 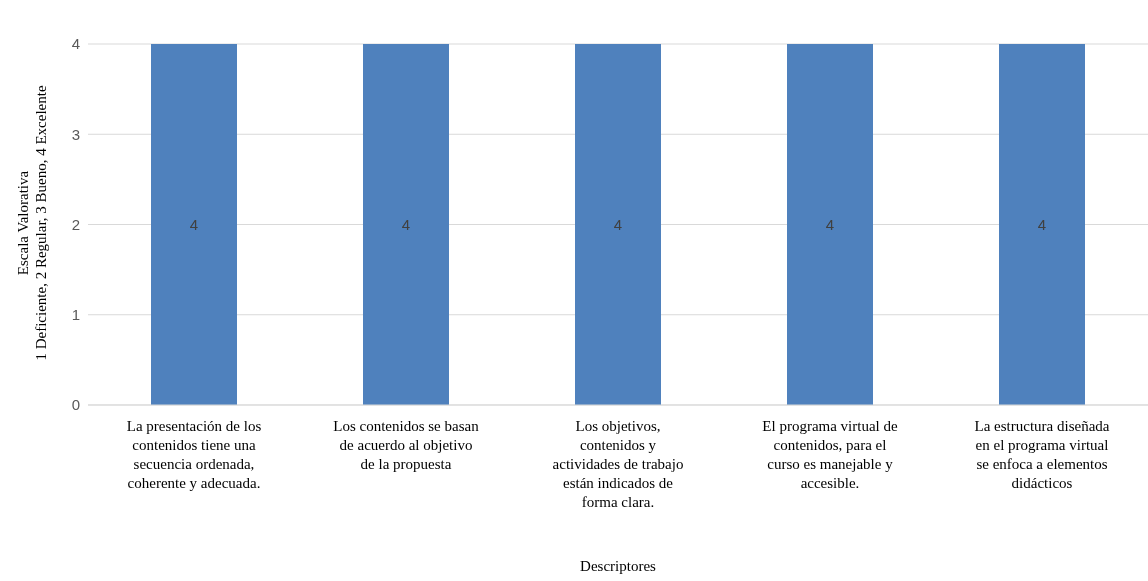 What do you see at coordinates (618, 566) in the screenshot?
I see `x-axis-title: Descriptores` at bounding box center [618, 566].